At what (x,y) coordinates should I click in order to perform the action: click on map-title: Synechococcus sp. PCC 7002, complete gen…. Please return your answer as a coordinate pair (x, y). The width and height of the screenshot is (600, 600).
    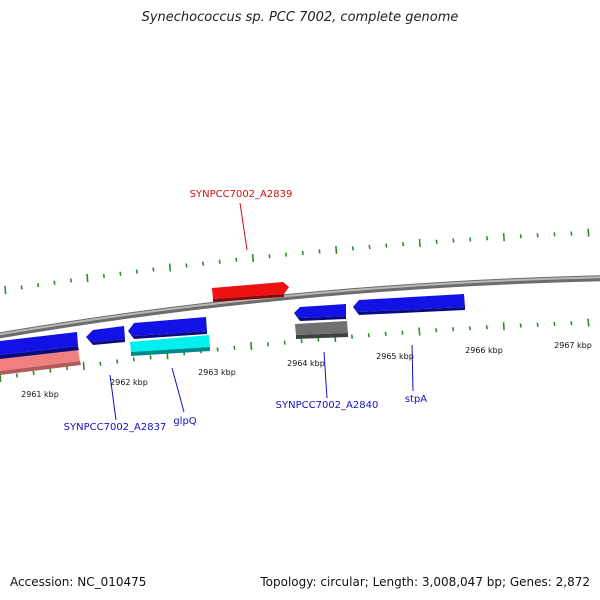
    Looking at the image, I should click on (300, 17).